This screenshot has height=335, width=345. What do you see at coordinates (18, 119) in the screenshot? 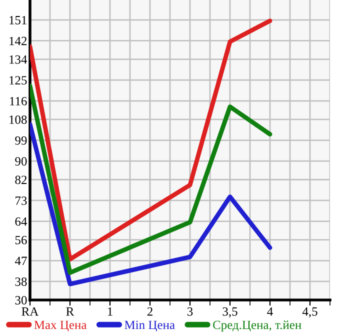
I see `y-tick-label: 108` at bounding box center [18, 119].